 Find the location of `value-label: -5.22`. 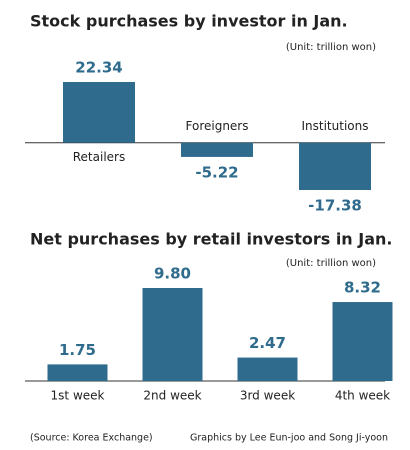

value-label: -5.22 is located at coordinates (216, 172).